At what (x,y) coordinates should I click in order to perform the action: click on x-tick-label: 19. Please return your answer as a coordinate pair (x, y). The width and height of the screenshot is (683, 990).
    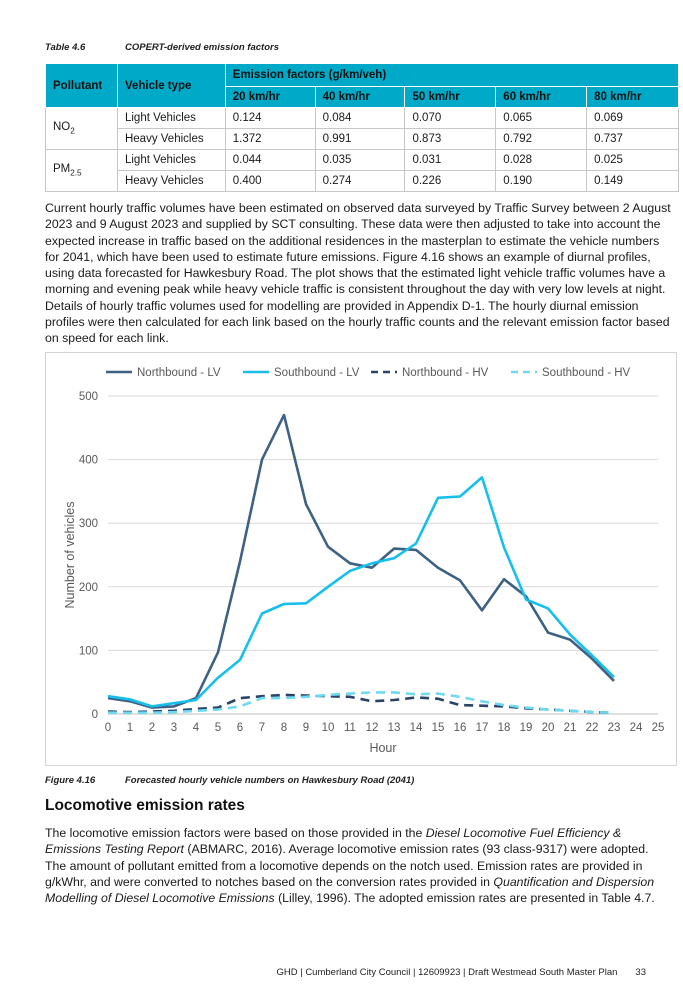
    Looking at the image, I should click on (526, 728).